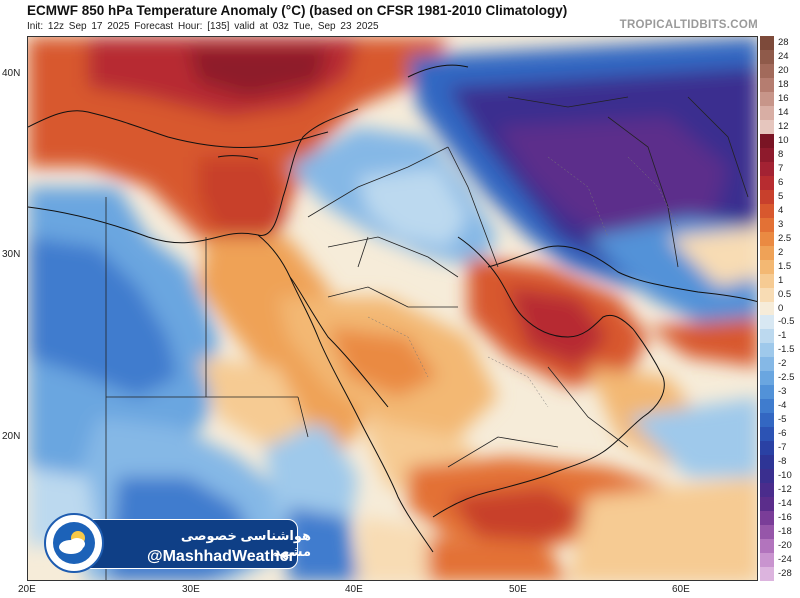 Image resolution: width=800 pixels, height=598 pixels. Describe the element at coordinates (191, 589) in the screenshot. I see `lon-label-30e: 30E` at that location.